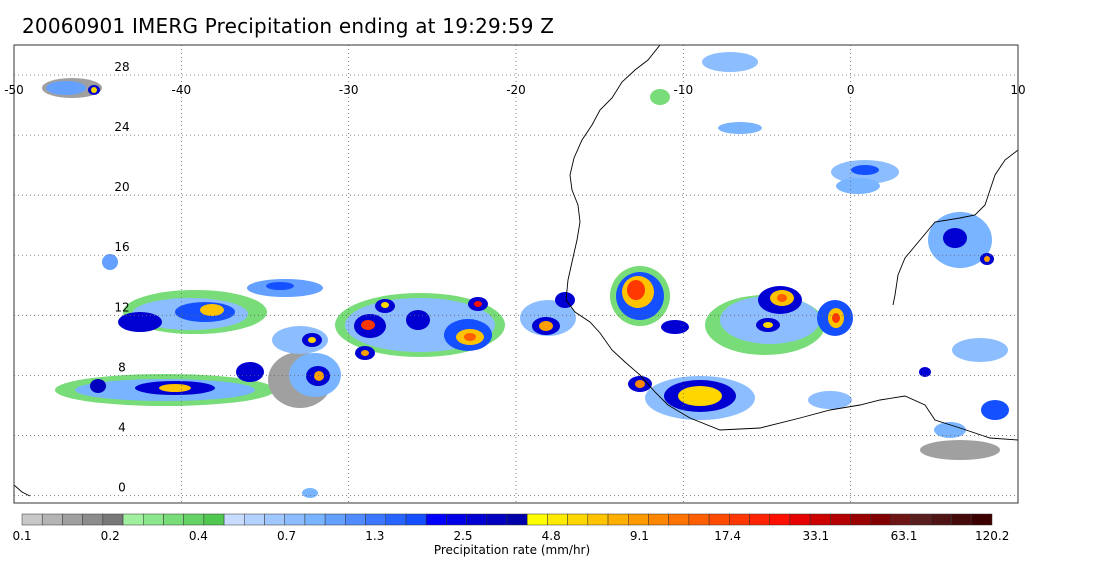 The height and width of the screenshot is (571, 1101). What do you see at coordinates (727, 536) in the screenshot?
I see `colorbar-tick-label: 17.4` at bounding box center [727, 536].